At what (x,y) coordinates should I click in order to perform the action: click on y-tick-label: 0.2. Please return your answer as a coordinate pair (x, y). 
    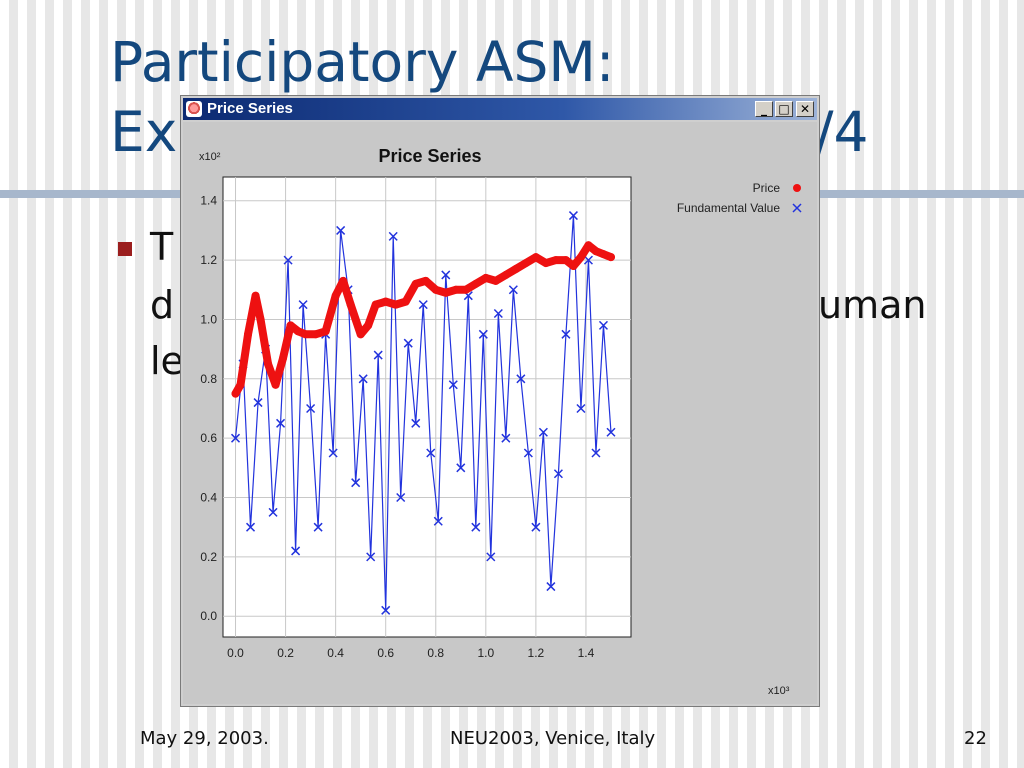
    Looking at the image, I should click on (208, 557).